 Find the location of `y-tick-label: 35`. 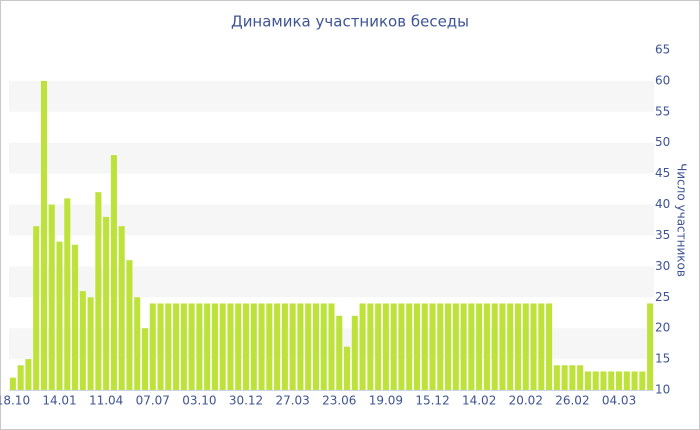

y-tick-label: 35 is located at coordinates (662, 235).